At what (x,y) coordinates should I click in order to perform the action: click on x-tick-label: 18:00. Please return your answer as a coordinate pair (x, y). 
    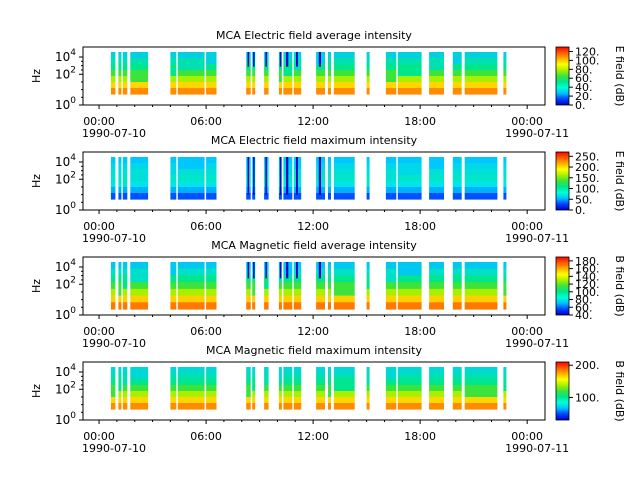
    Looking at the image, I should click on (420, 331).